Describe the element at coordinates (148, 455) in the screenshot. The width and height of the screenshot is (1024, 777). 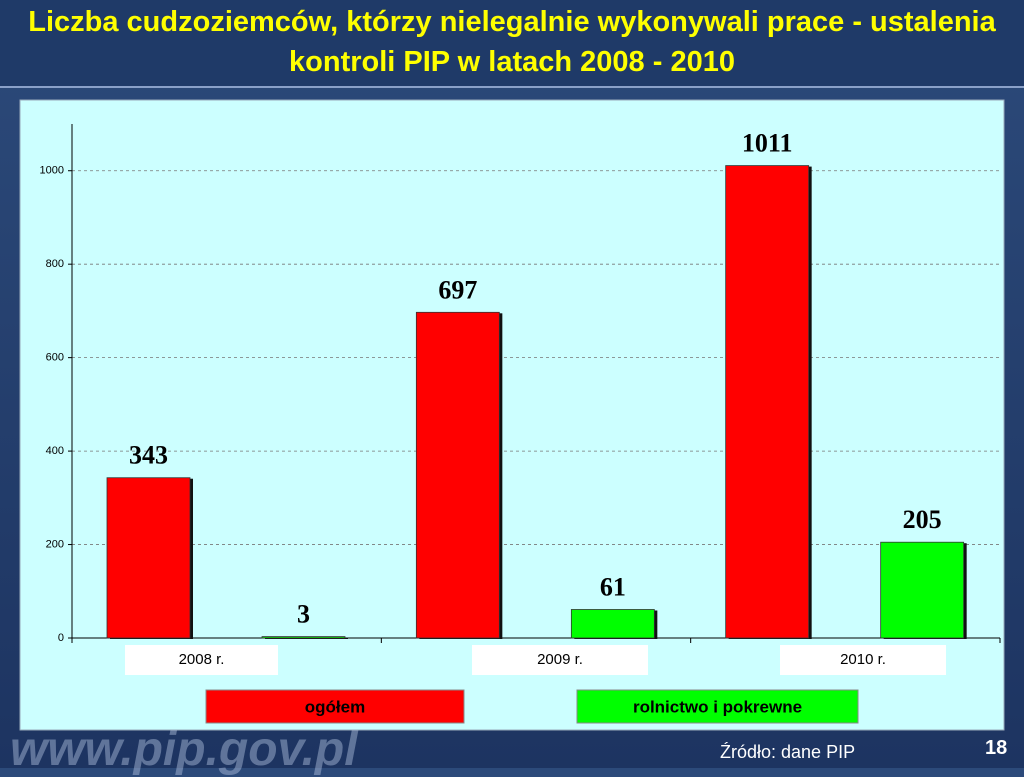
I see `data-label: 343` at that location.